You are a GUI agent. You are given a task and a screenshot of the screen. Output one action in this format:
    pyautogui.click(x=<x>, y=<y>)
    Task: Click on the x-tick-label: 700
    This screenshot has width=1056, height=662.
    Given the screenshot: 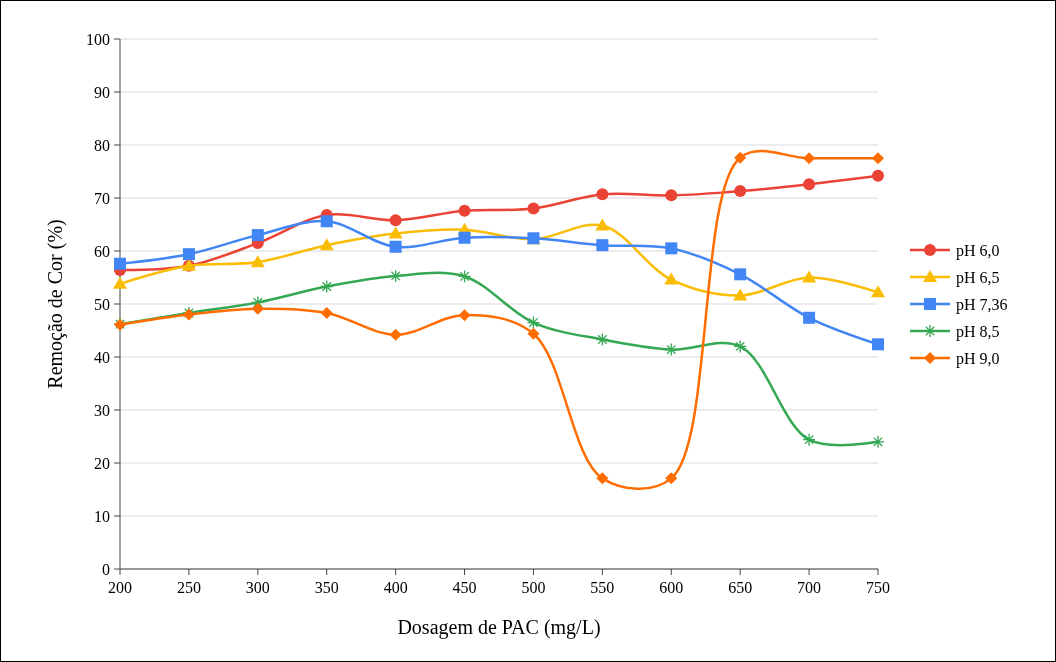 What is the action you would take?
    pyautogui.click(x=809, y=587)
    